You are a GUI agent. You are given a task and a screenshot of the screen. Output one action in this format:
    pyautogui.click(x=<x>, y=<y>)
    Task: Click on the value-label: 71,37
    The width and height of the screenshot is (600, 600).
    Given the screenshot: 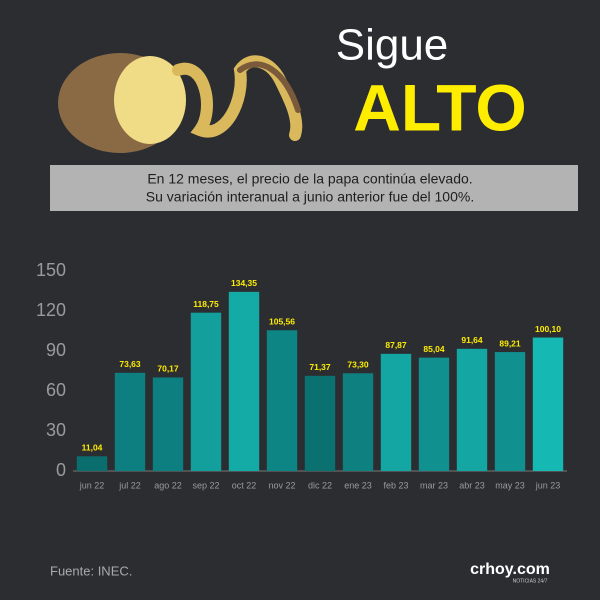 What is the action you would take?
    pyautogui.click(x=320, y=367)
    